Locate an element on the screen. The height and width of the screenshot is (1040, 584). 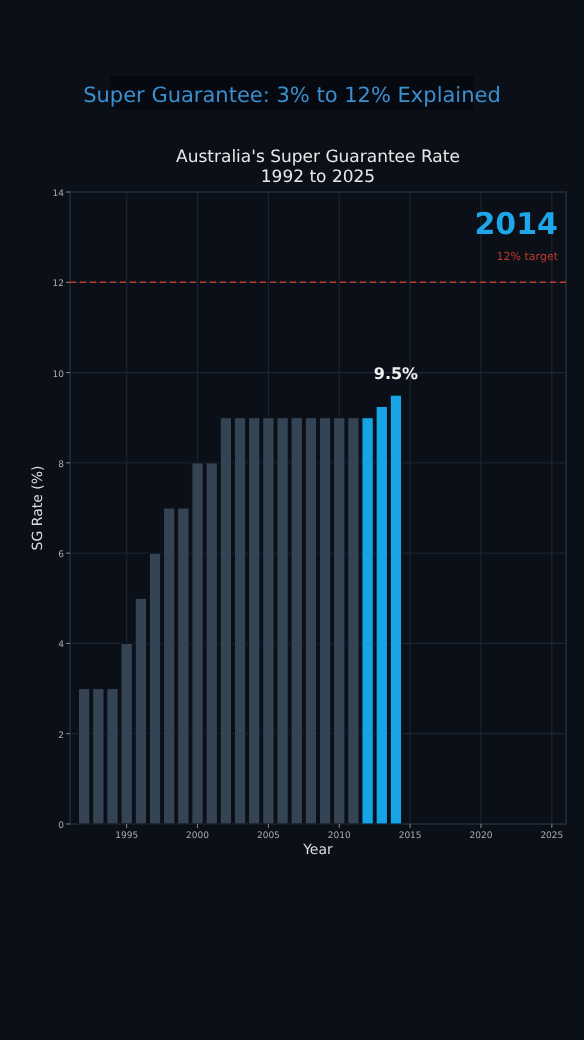
chart-title: Australia's Super Guarantee Rate 1992 to 2025 is located at coordinates (318, 168).